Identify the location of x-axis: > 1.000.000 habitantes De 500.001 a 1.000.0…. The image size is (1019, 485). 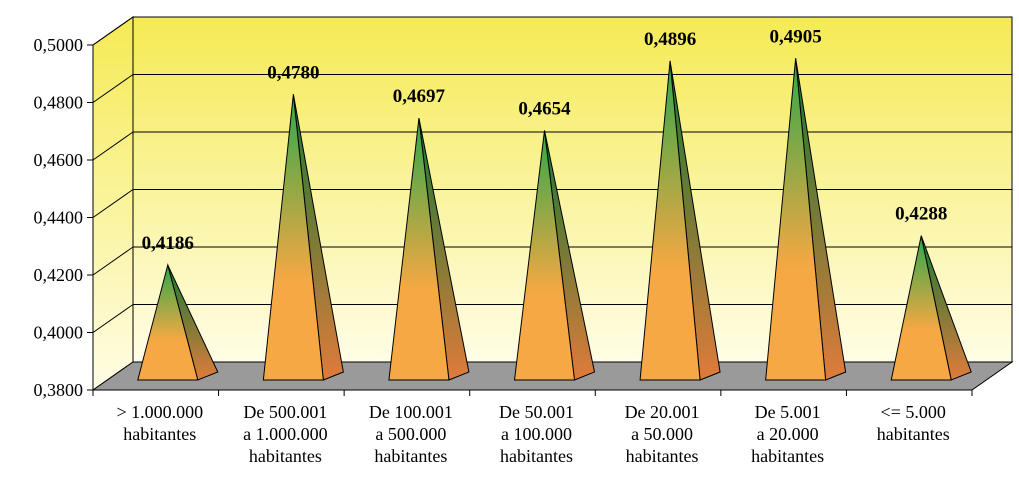
(532, 428).